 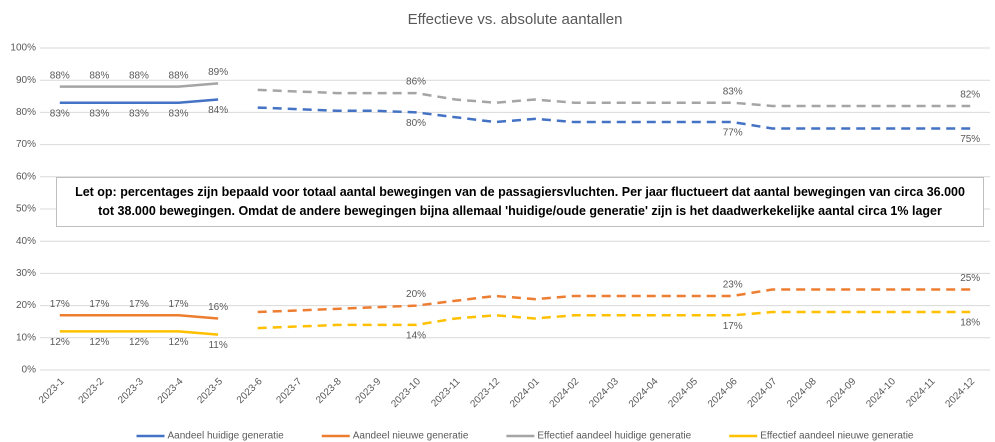 I want to click on x-tick-label: 2023-3, so click(x=131, y=391).